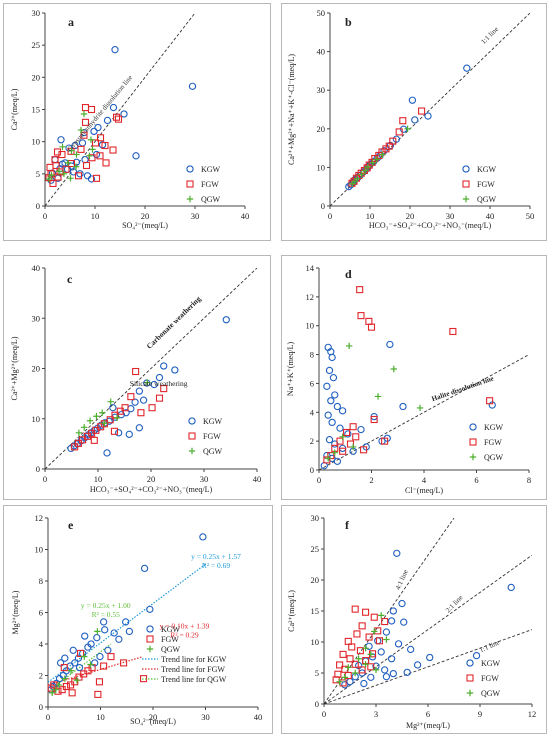 The image size is (550, 735). Describe the element at coordinates (315, 518) in the screenshot. I see `y-tick-label: 30` at that location.